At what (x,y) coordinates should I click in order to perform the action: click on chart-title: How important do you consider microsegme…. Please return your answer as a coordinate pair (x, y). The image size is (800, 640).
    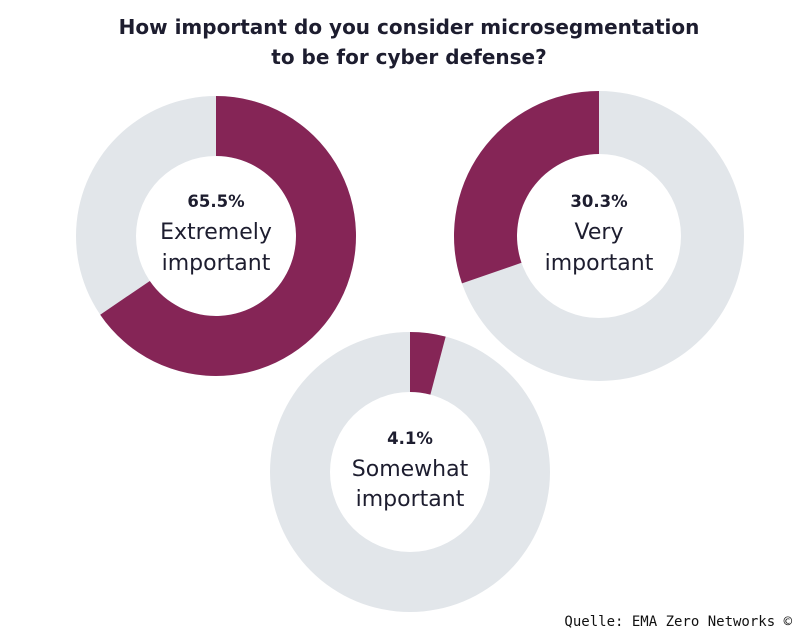
    Looking at the image, I should click on (400, 42).